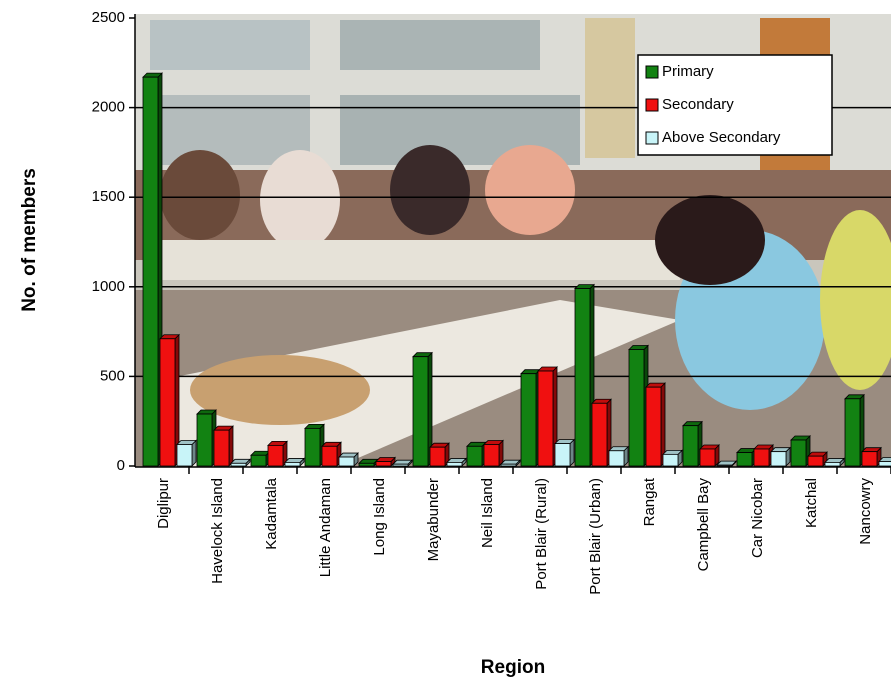 The image size is (891, 686). Describe the element at coordinates (121, 465) in the screenshot. I see `y-tick-label: 0` at that location.